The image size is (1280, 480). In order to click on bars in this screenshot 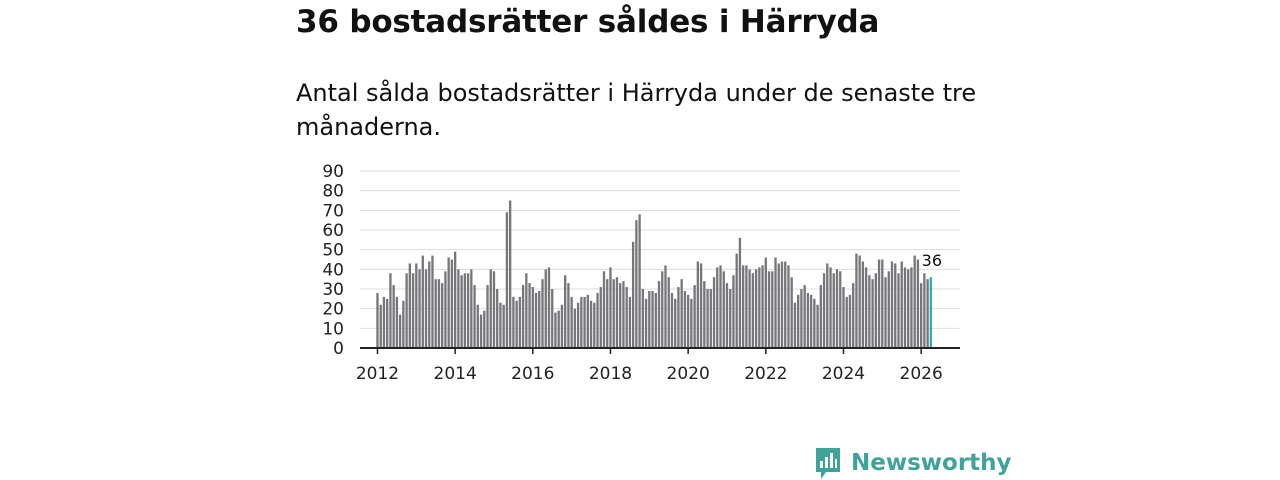, I will do `click(654, 274)`.